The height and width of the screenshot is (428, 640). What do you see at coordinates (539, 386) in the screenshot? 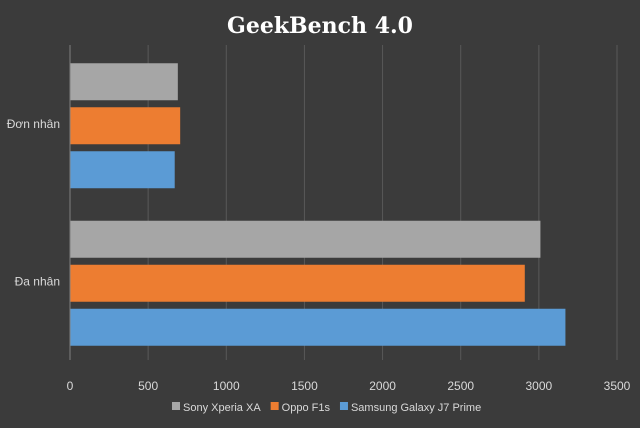
I see `x-tick-label: 3000` at bounding box center [539, 386].